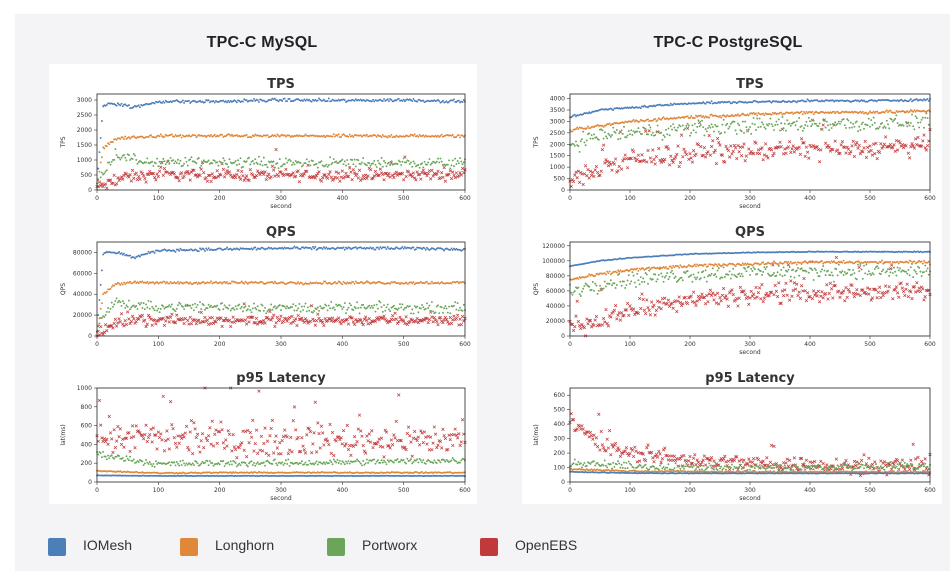 This screenshot has height=581, width=950. What do you see at coordinates (570, 198) in the screenshot?
I see `x-tick-label: 0` at bounding box center [570, 198].